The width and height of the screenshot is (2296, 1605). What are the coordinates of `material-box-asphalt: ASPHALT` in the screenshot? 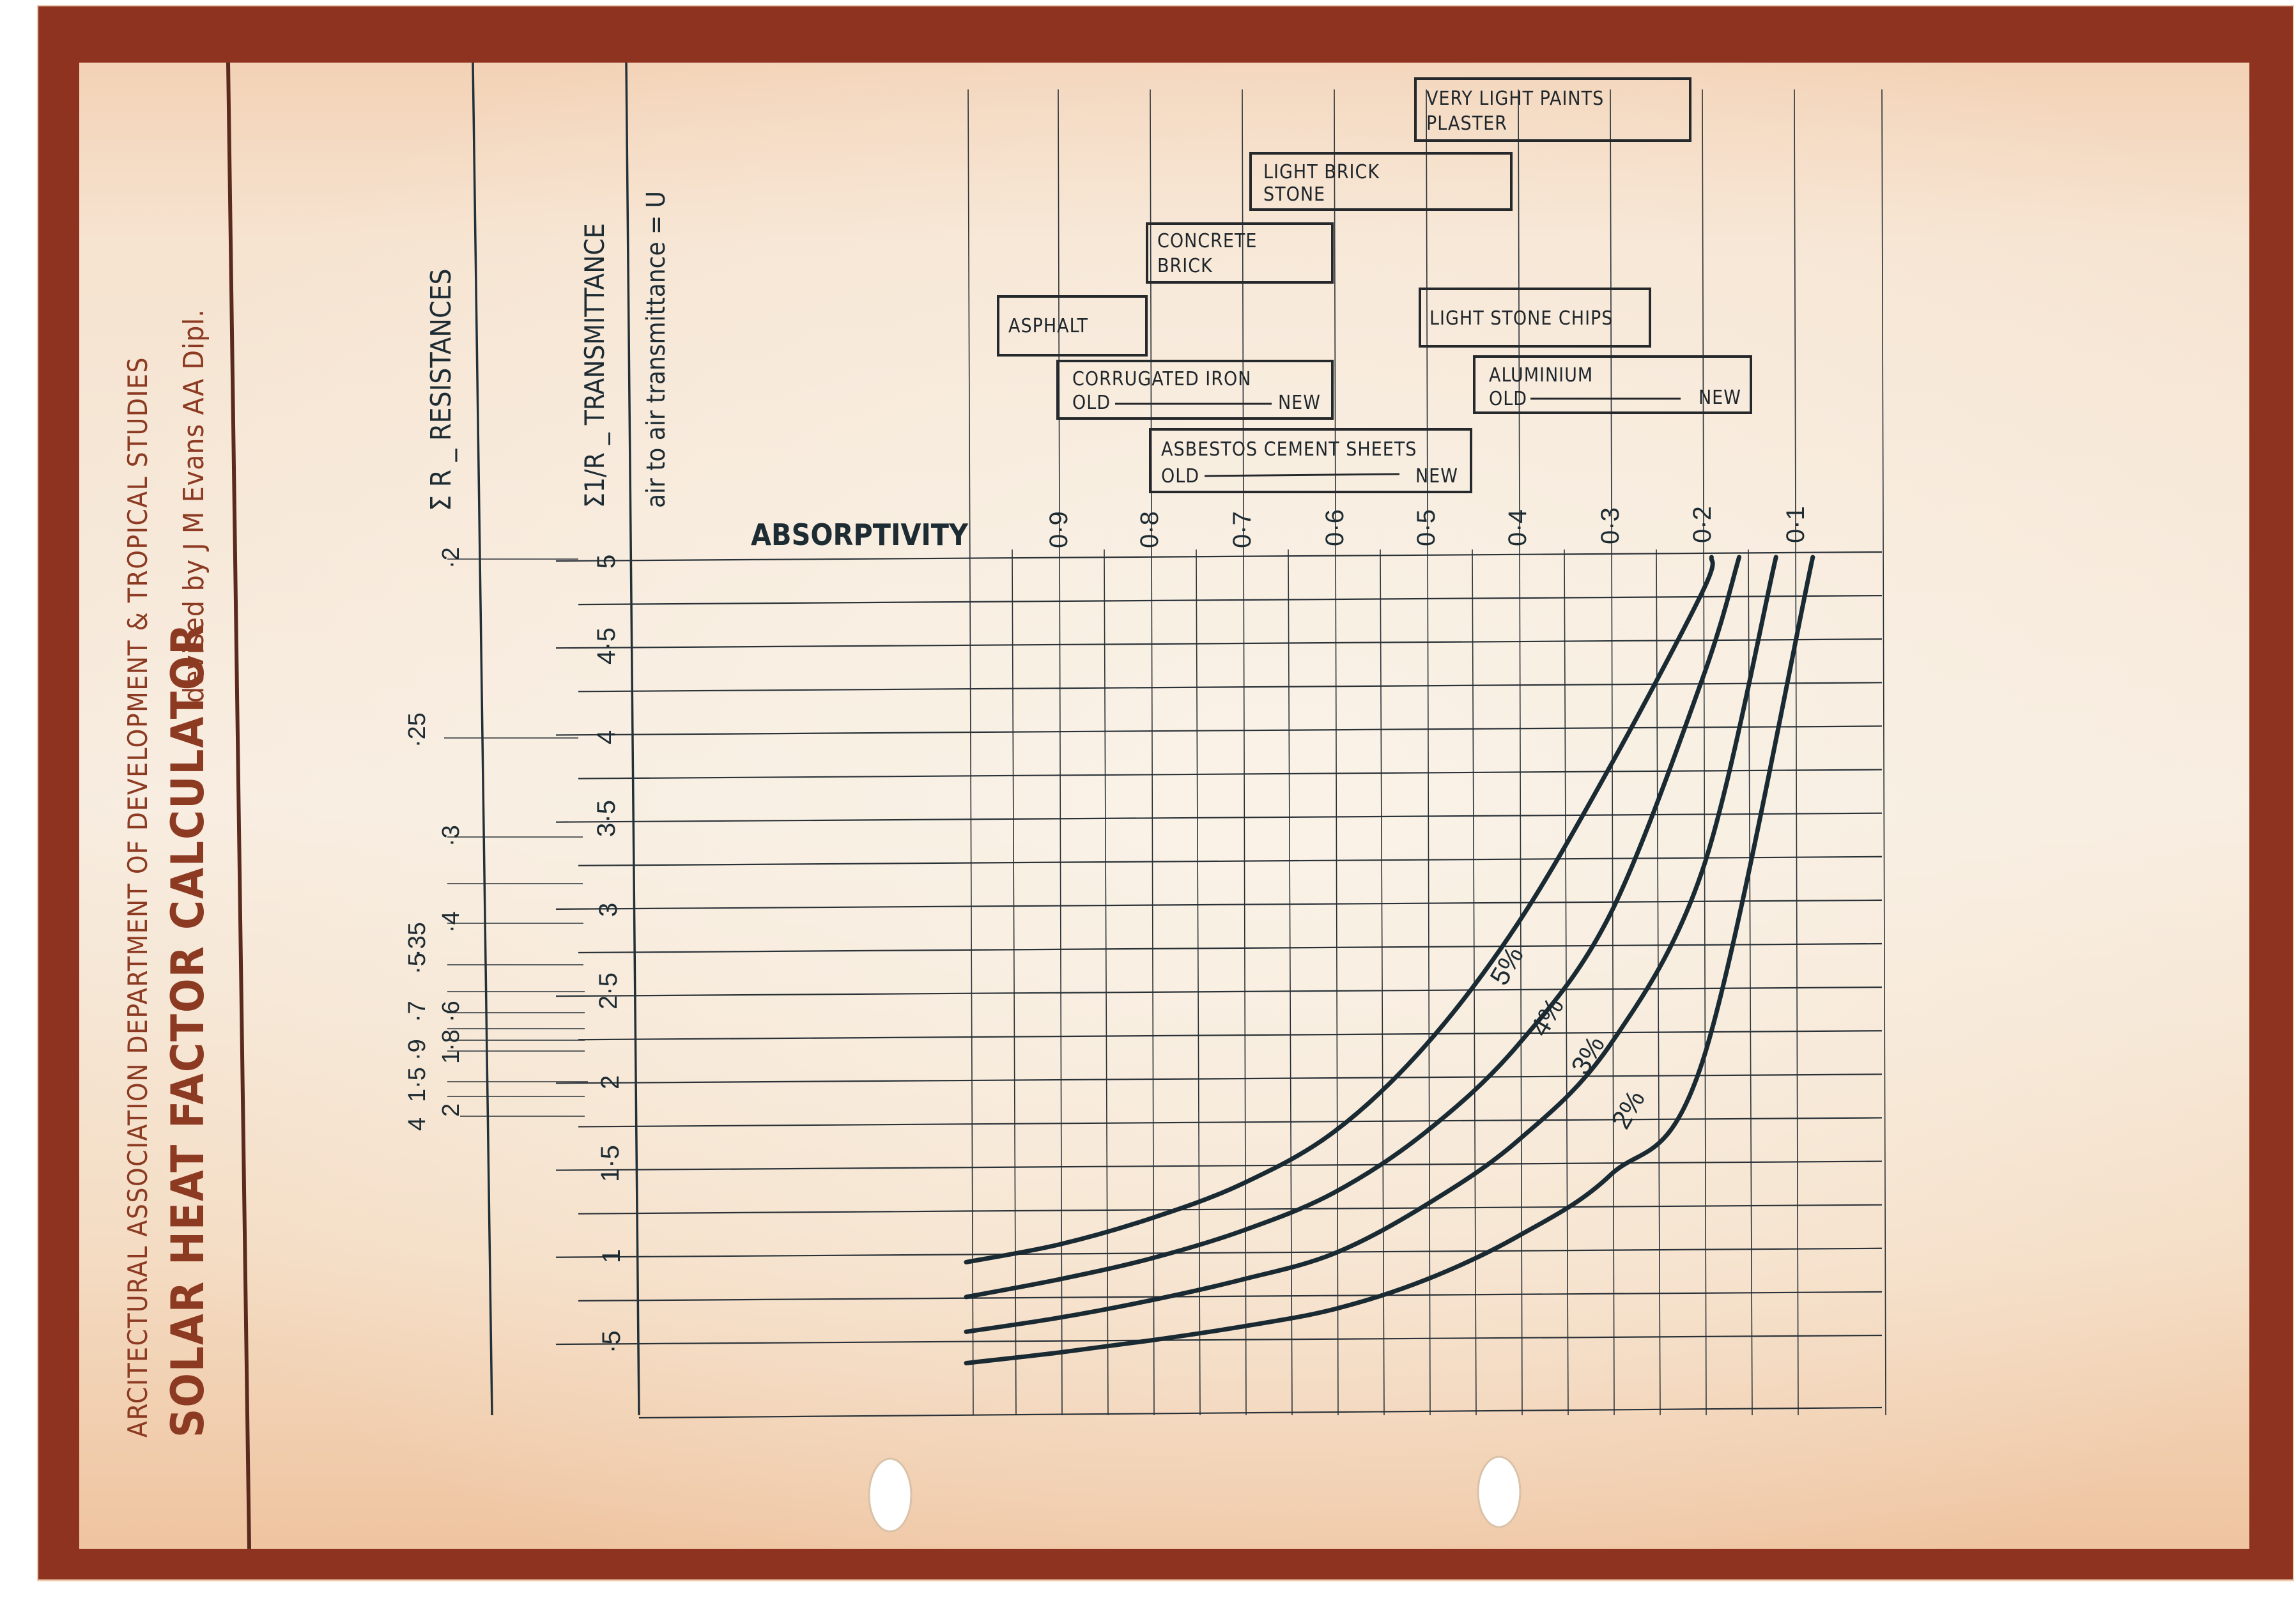 It's located at (1072, 326).